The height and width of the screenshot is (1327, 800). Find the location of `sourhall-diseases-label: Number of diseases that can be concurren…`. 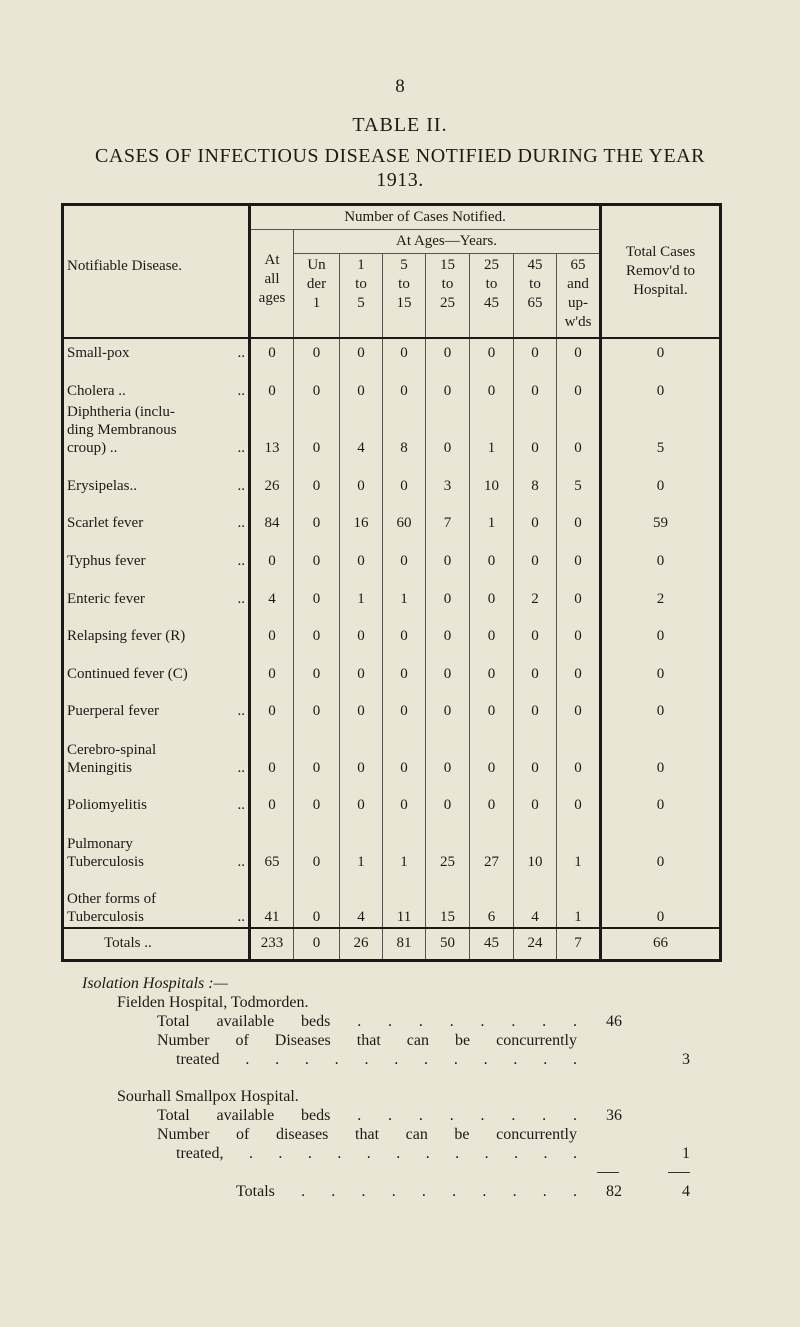

sourhall-diseases-label: Number of diseases that can be concurren… is located at coordinates (367, 1134).